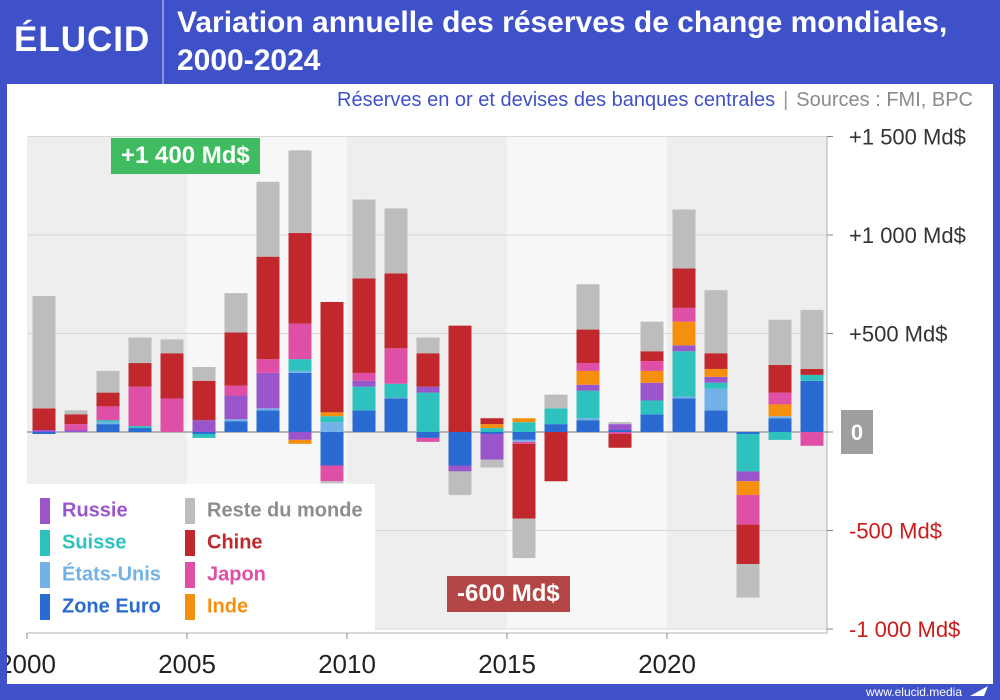 Image resolution: width=1000 pixels, height=700 pixels. What do you see at coordinates (396, 241) in the screenshot?
I see `bar-reste-2011` at bounding box center [396, 241].